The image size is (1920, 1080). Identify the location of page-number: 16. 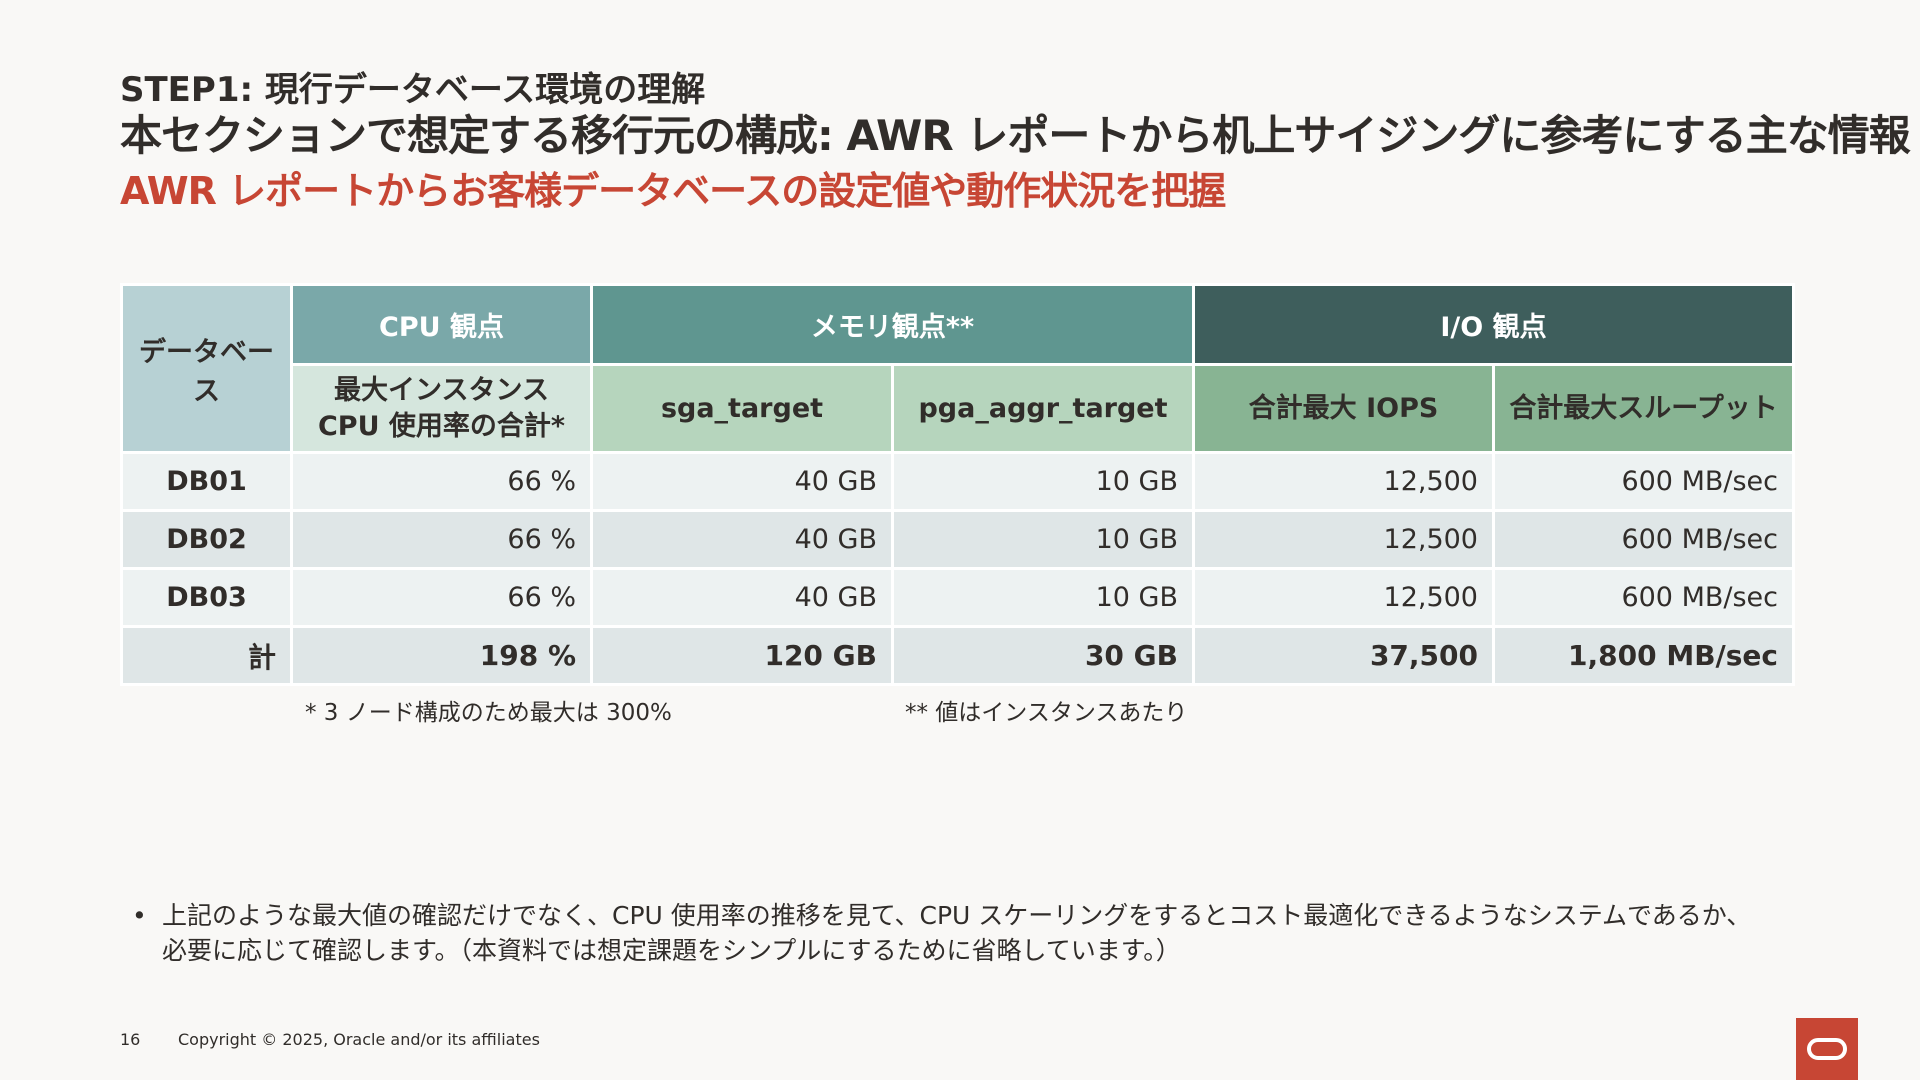
(130, 1039).